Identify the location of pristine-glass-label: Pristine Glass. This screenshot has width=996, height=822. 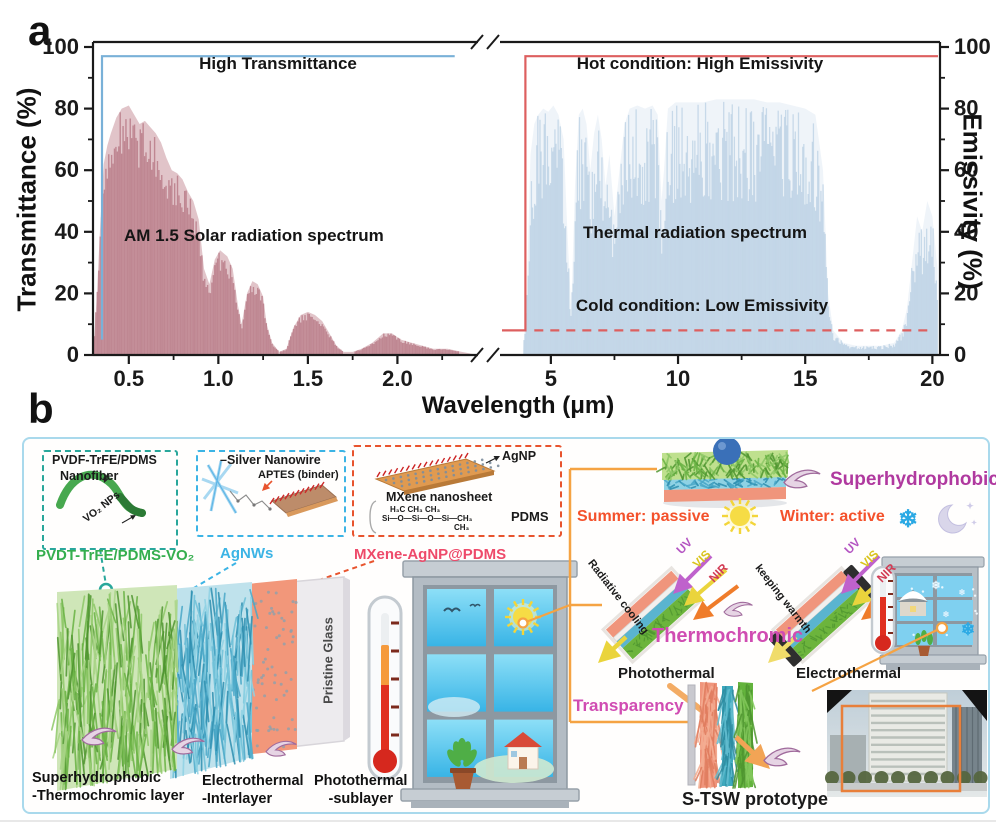
(328, 661).